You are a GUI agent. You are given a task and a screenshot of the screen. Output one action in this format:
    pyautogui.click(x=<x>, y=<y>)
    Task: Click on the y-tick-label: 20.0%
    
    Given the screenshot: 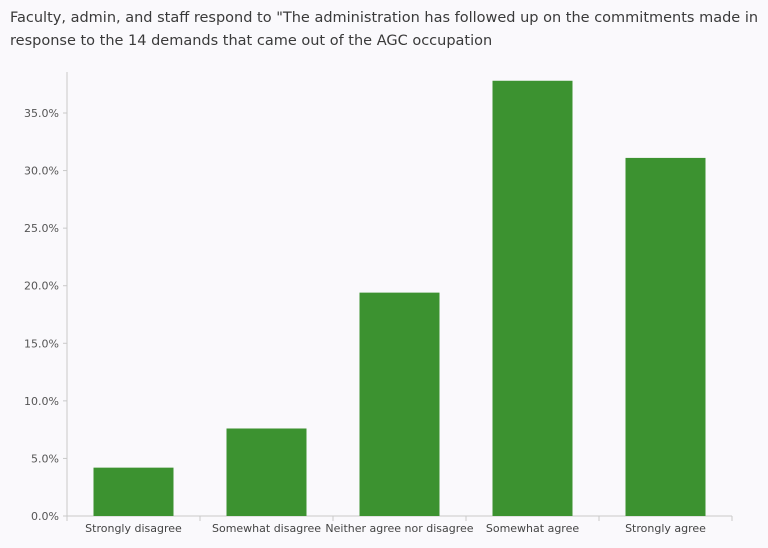 What is the action you would take?
    pyautogui.click(x=41, y=286)
    